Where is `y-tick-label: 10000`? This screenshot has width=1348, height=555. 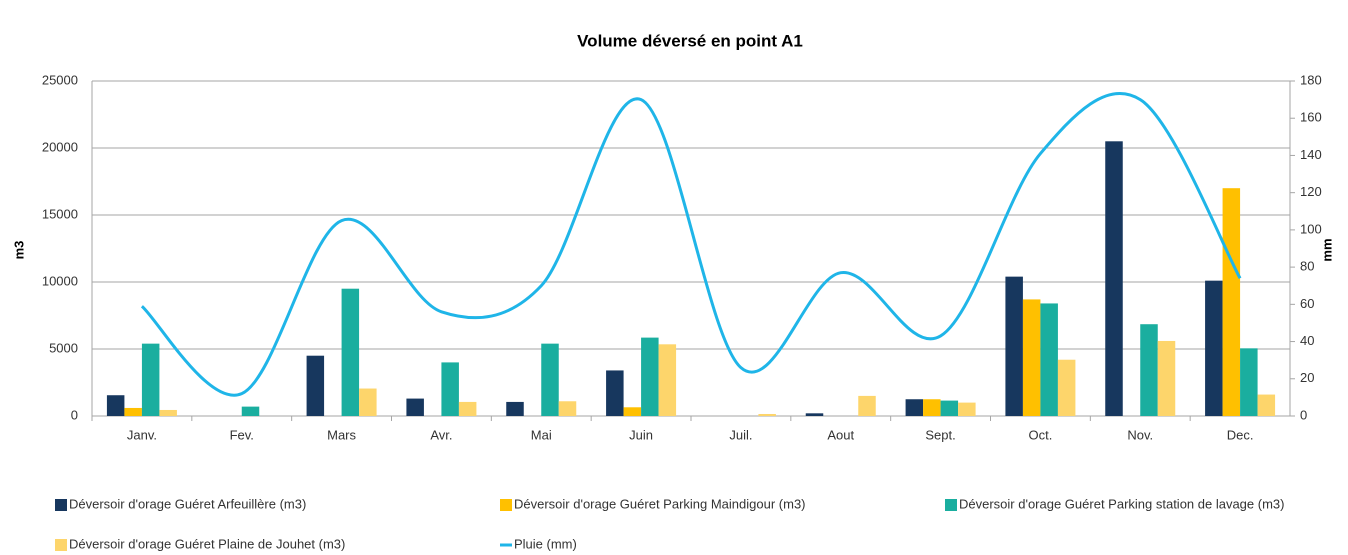
y-tick-label: 10000 is located at coordinates (60, 280).